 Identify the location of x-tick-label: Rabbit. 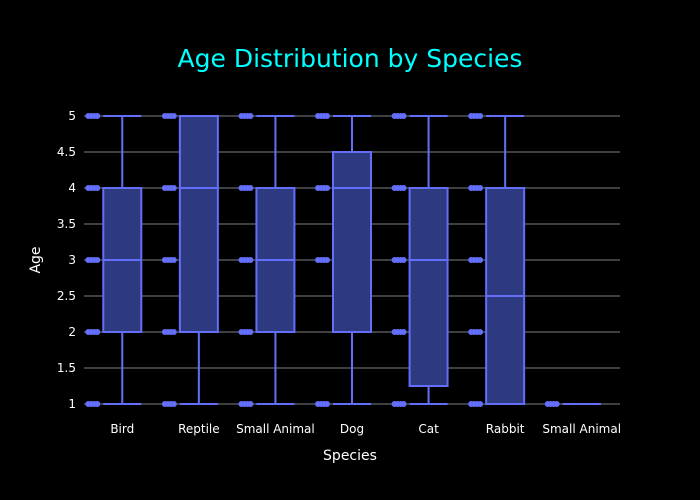
(505, 429).